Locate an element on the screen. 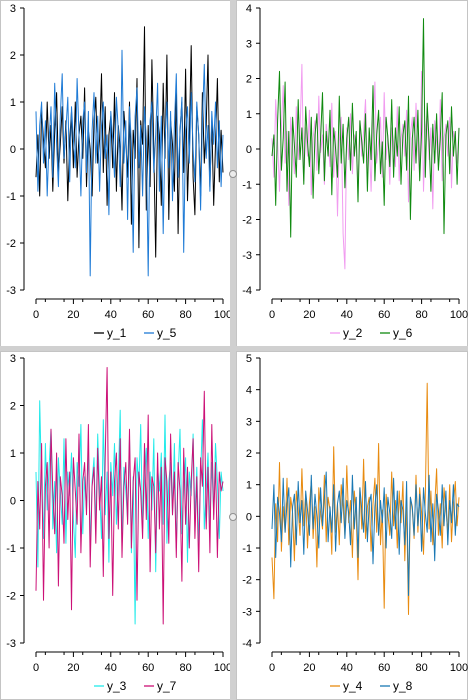  legend-label-y7: y_7 is located at coordinates (167, 686).